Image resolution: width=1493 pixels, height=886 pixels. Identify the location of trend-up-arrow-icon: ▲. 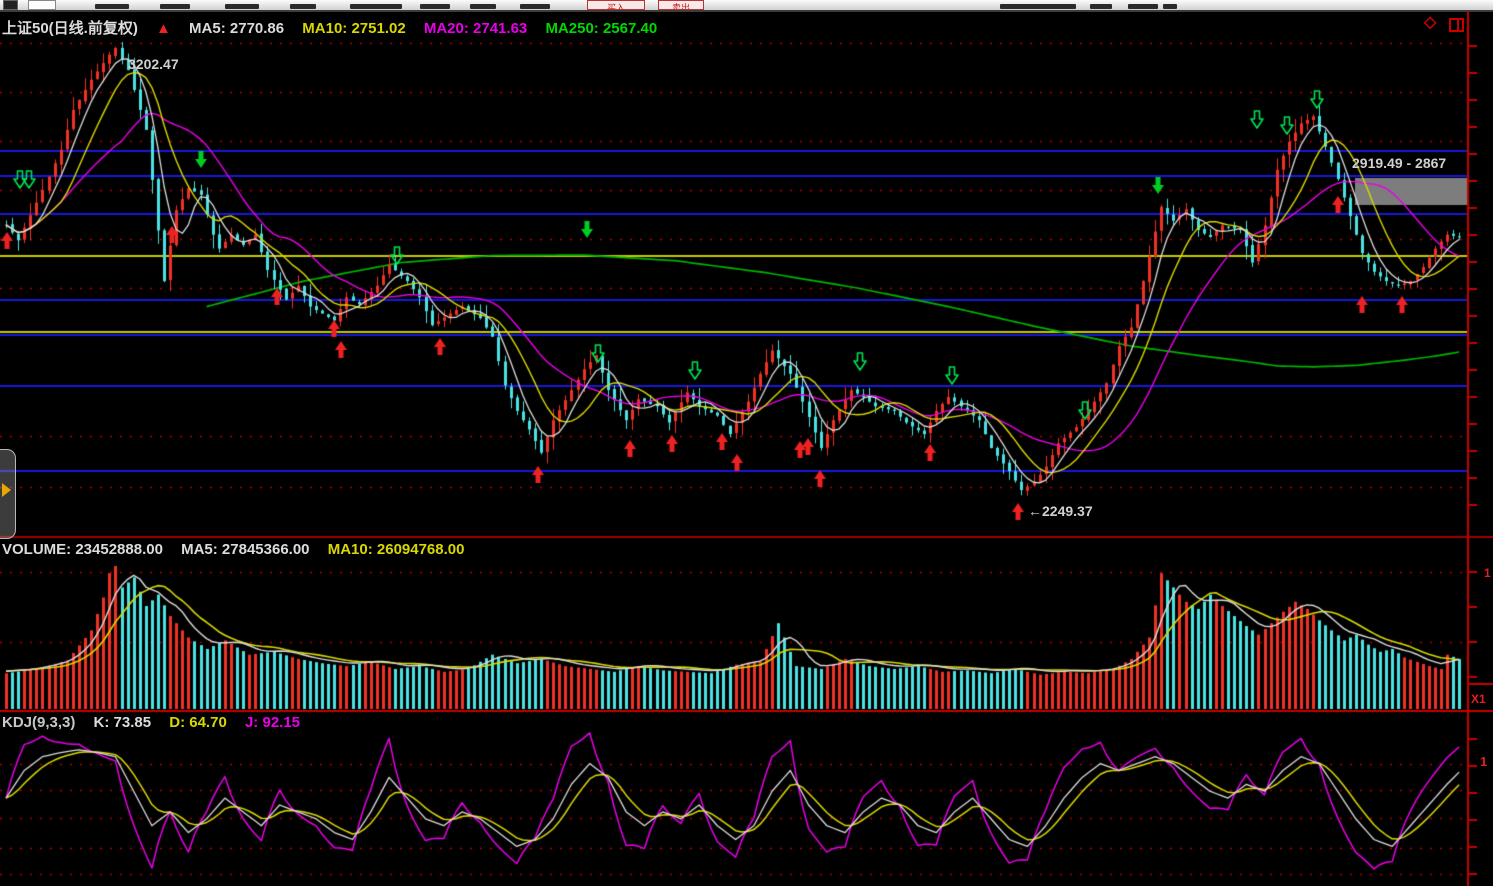
(163, 28).